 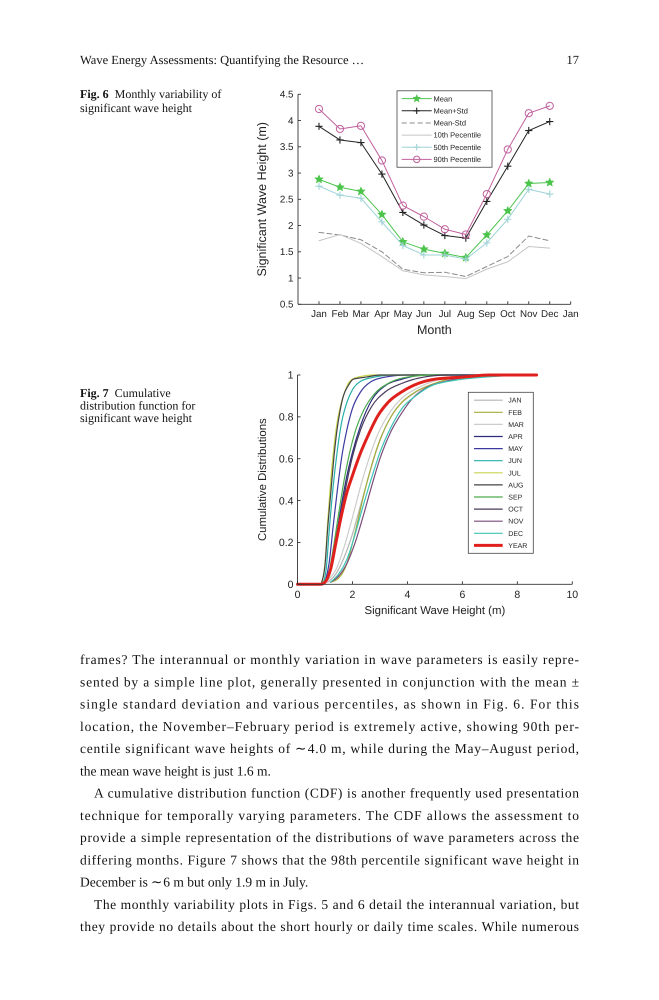 What do you see at coordinates (550, 314) in the screenshot?
I see `x-tick-label: Dec` at bounding box center [550, 314].